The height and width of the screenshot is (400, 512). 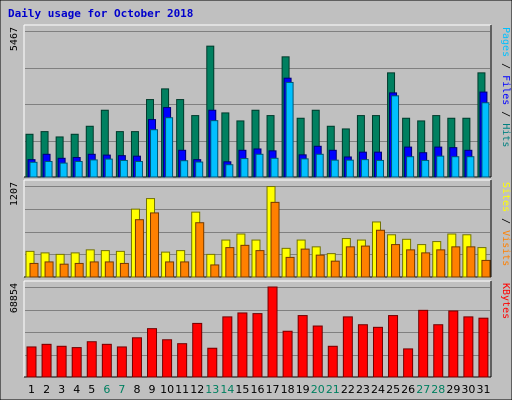 I want to click on x-tick-label: 1, so click(x=31, y=389).